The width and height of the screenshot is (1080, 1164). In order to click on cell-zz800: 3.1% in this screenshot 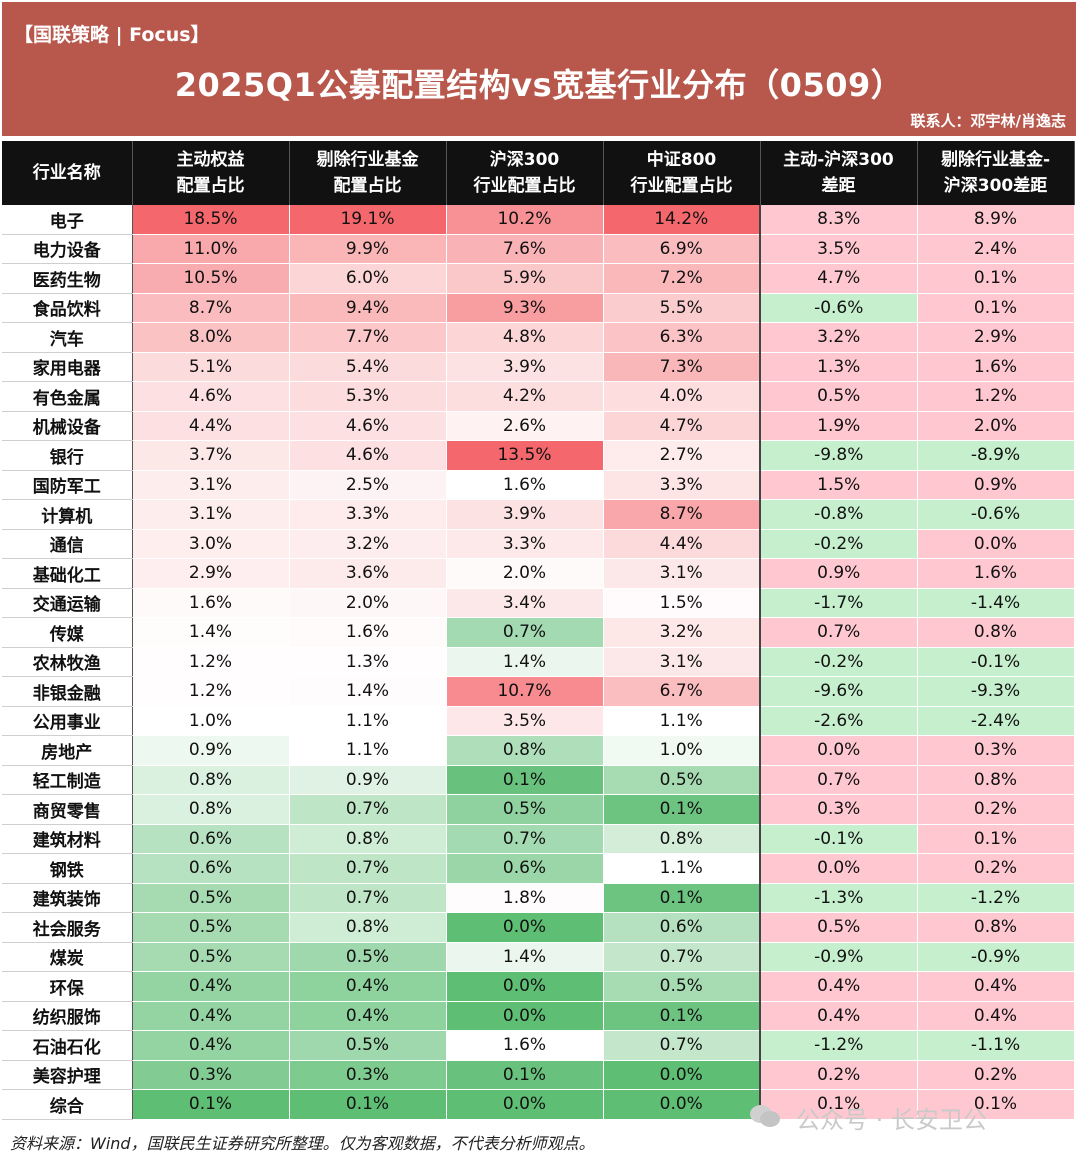, I will do `click(682, 573)`.